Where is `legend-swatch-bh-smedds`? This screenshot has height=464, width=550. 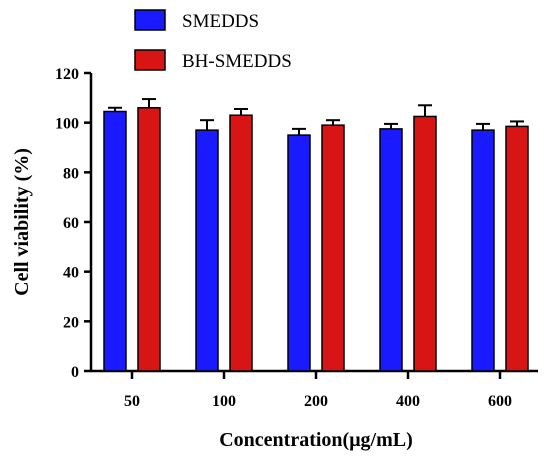
legend-swatch-bh-smedds is located at coordinates (150, 60).